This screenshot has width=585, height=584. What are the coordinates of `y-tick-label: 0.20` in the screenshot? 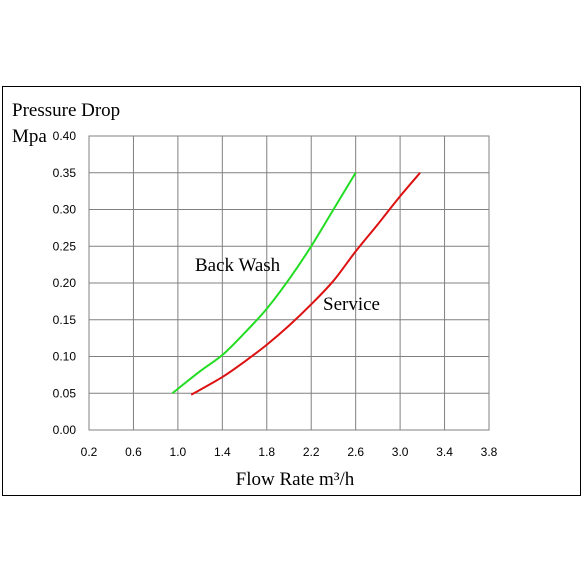 It's located at (65, 283).